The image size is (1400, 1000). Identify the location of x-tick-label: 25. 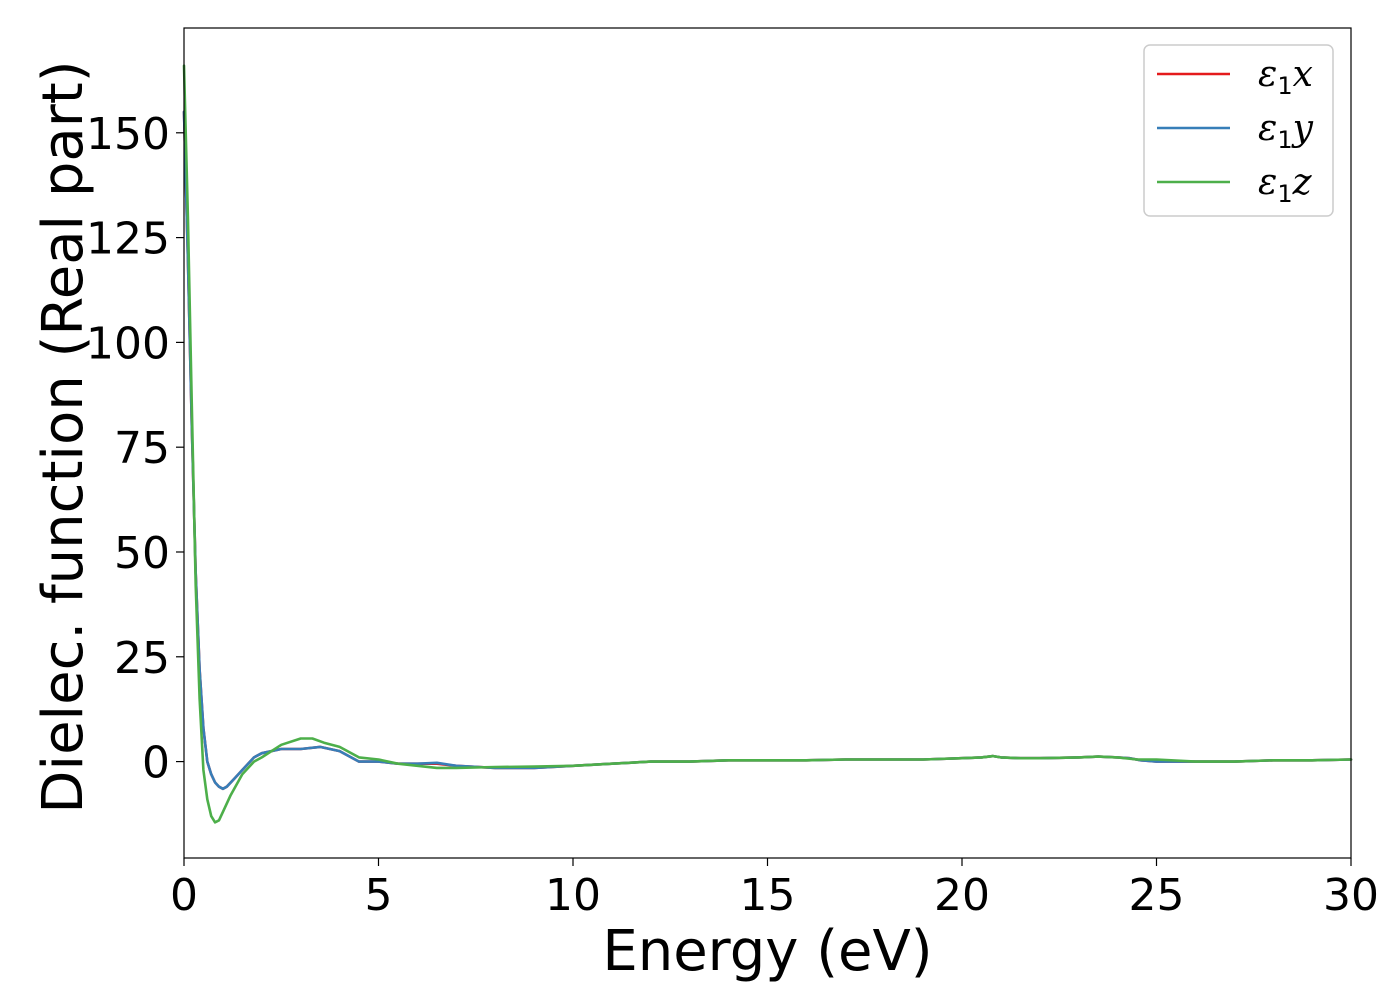
(1157, 895).